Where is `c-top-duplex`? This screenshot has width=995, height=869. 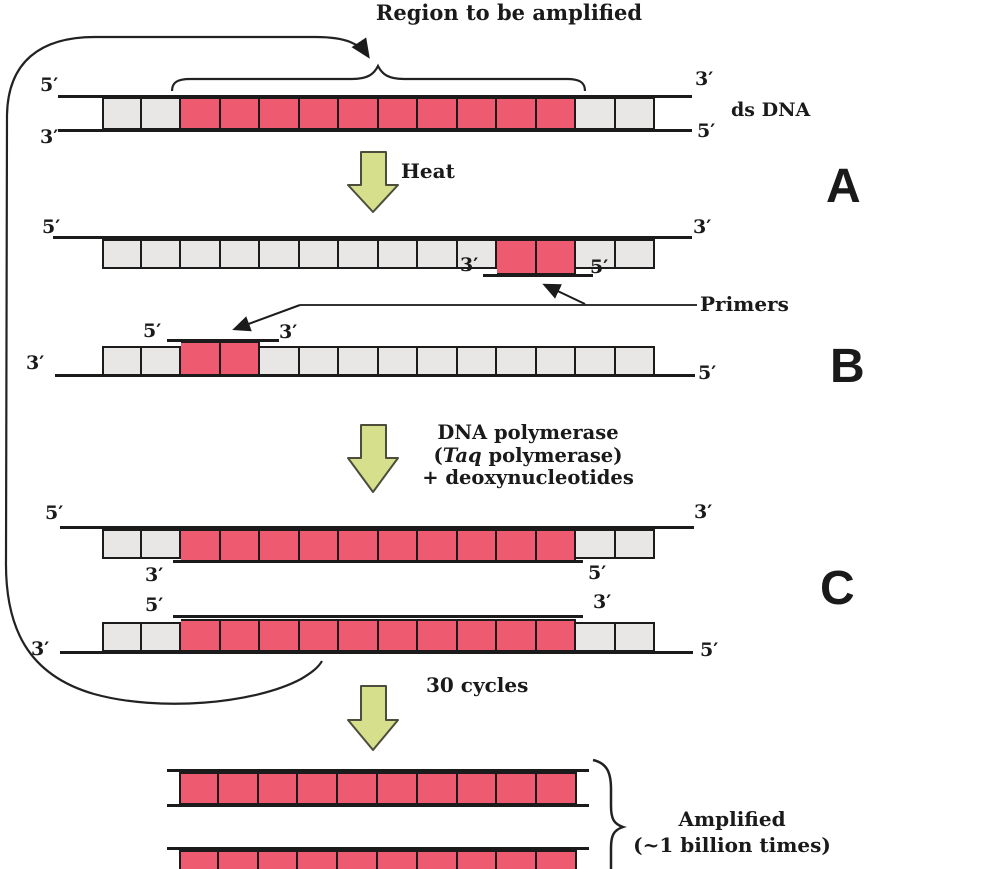
c-top-duplex is located at coordinates (378, 545).